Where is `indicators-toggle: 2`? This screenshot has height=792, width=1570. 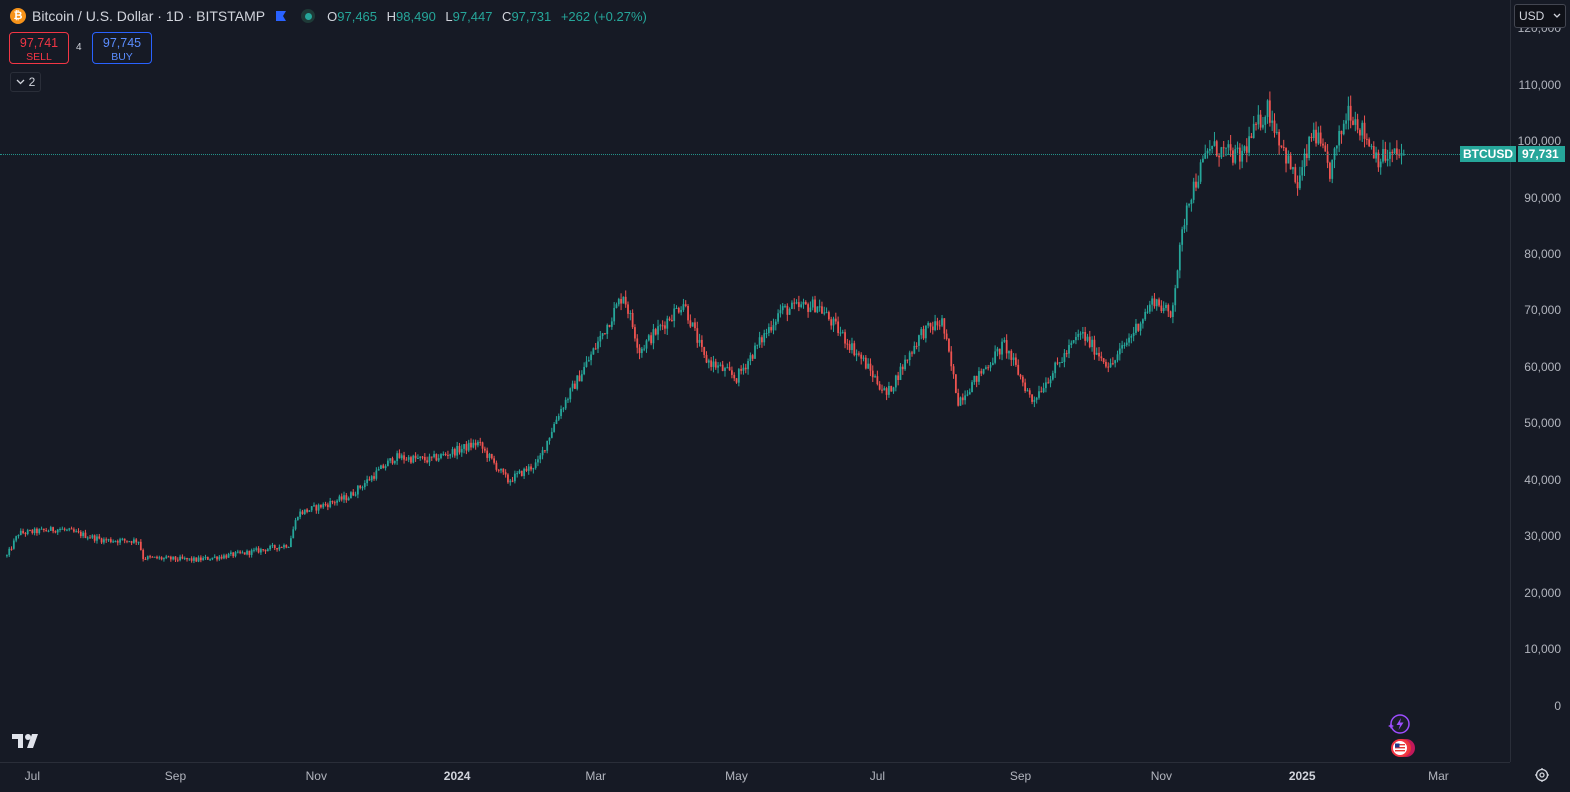
indicators-toggle: 2 is located at coordinates (25, 82).